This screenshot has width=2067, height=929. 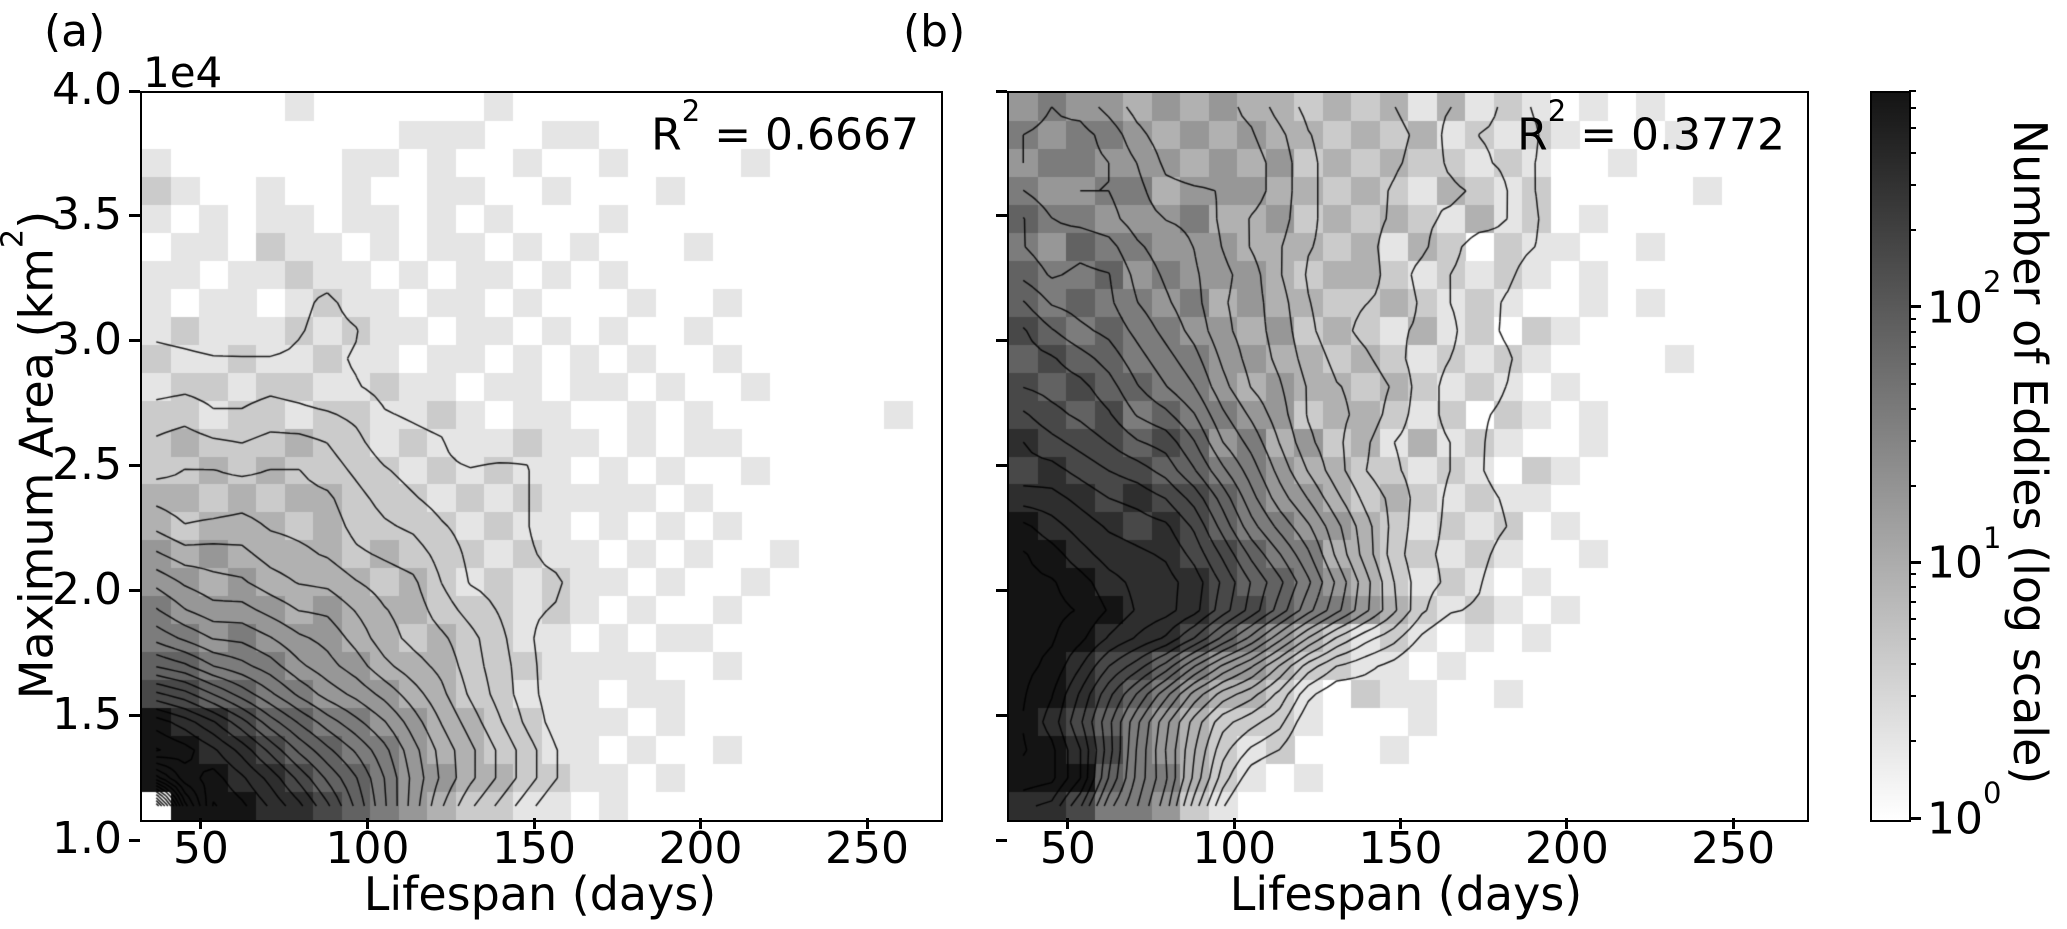 I want to click on colorbar-tick-exponent: 1, so click(x=1992, y=537).